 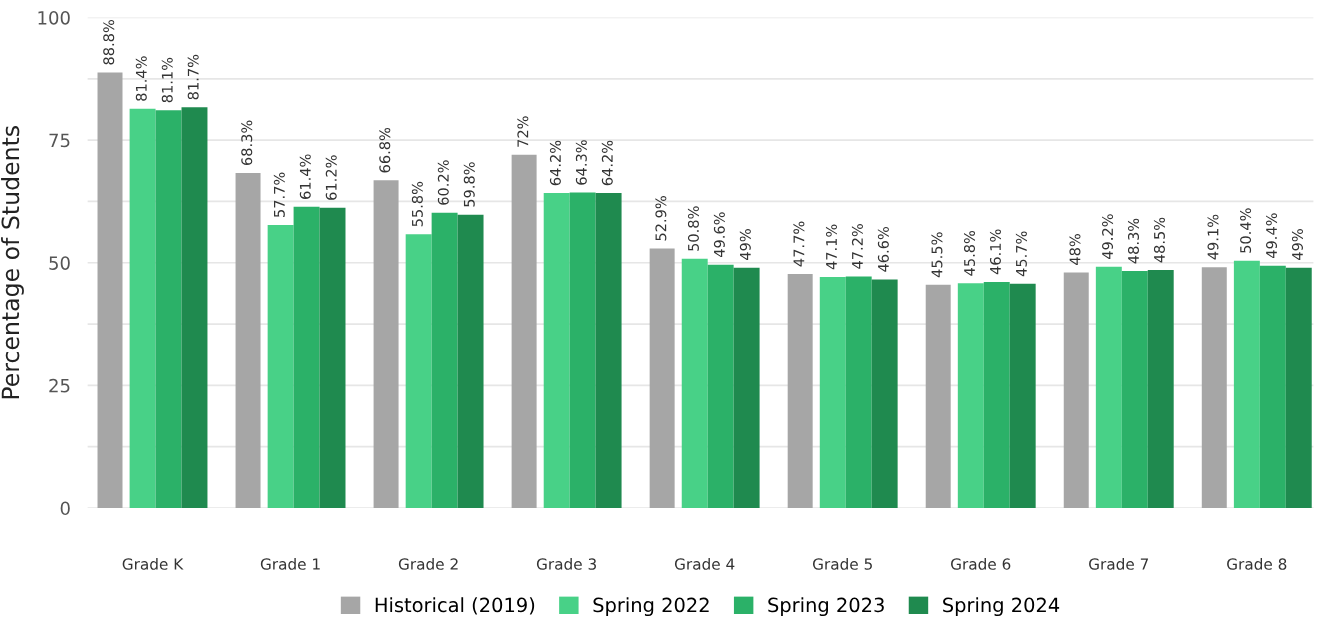 I want to click on x-tick-label: Grade 4, so click(x=704, y=564).